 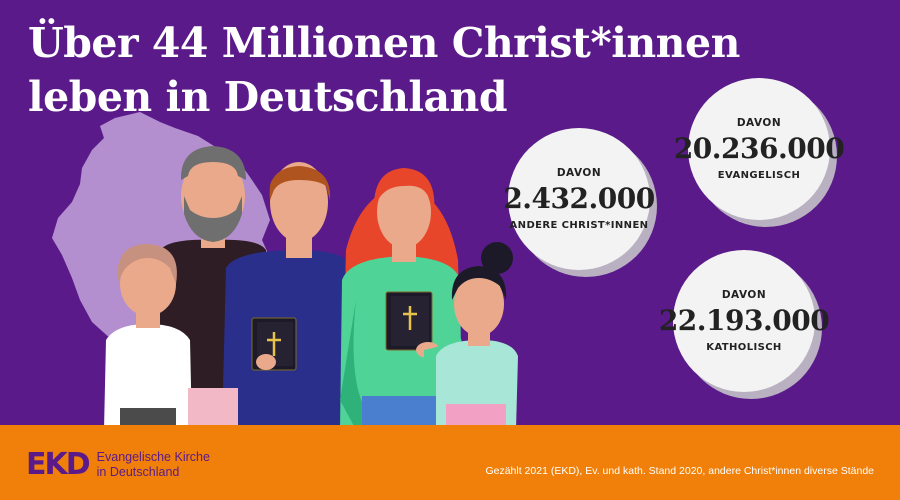 I want to click on headline-line-1: Über 44 Millionen Christ*innen, so click(x=384, y=43).